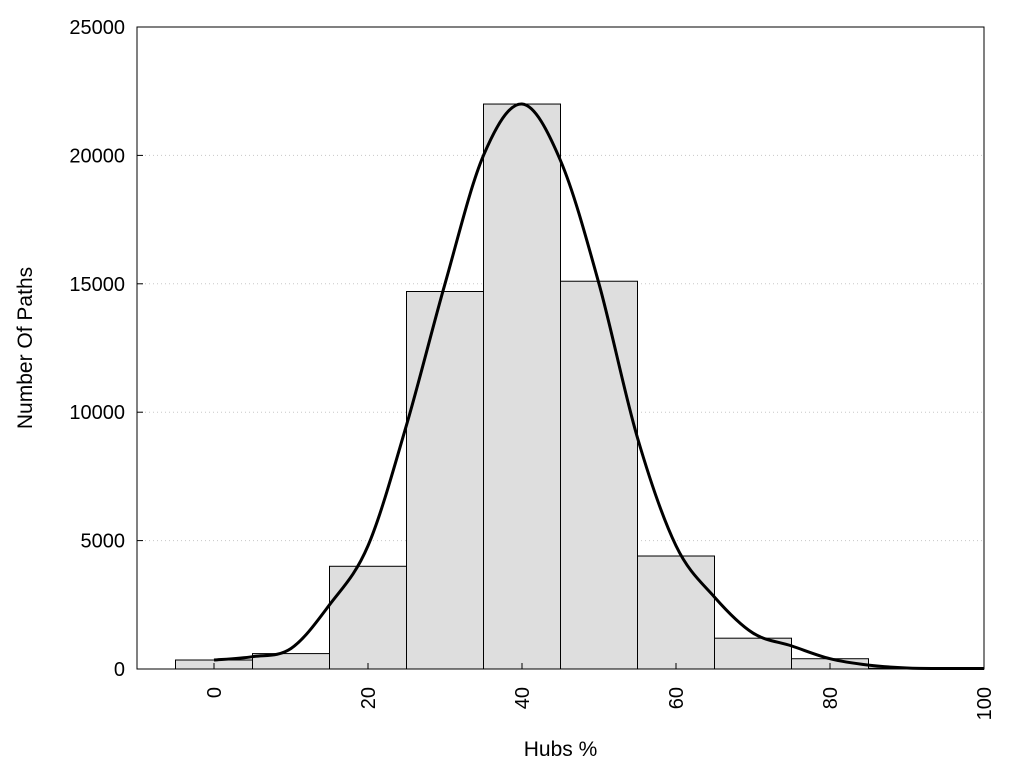 The image size is (1024, 768). I want to click on y-axis-ticks: 0 5000 10000 15000 20000 25000, so click(106, 349).